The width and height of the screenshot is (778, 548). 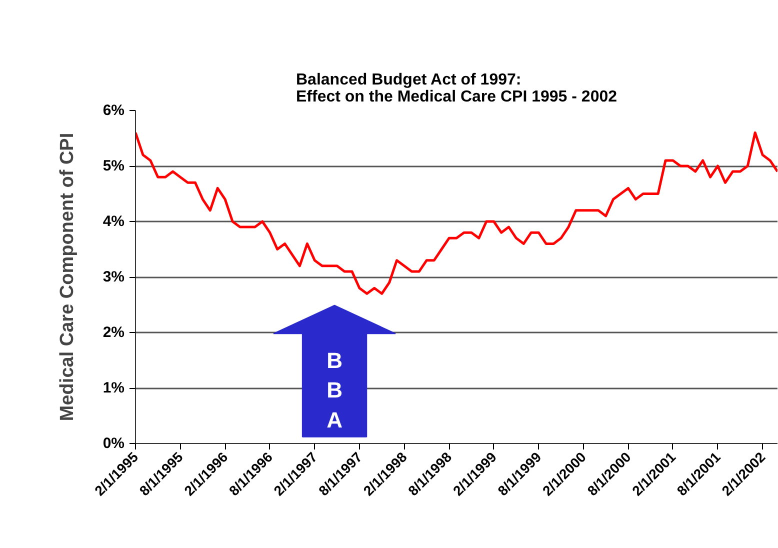 What do you see at coordinates (113, 443) in the screenshot?
I see `y-tick-label: 0%` at bounding box center [113, 443].